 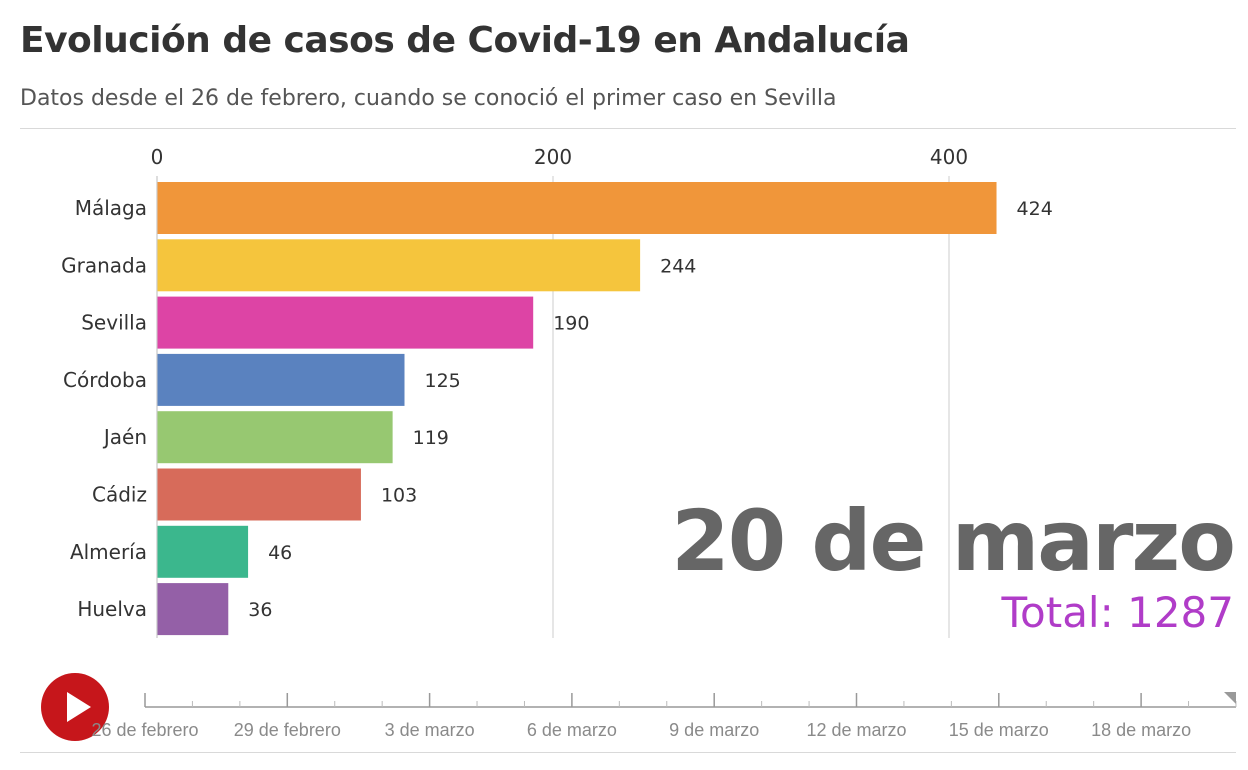 I want to click on category-label: Málaga, so click(x=111, y=208).